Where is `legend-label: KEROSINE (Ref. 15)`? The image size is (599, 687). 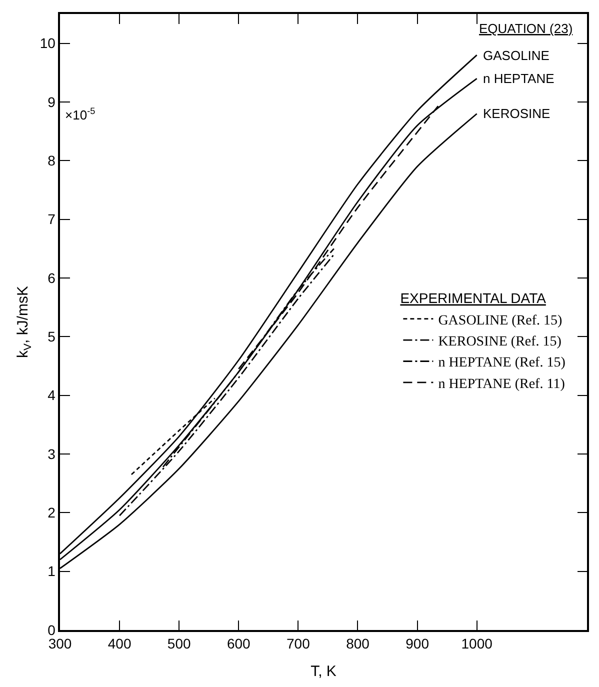 legend-label: KEROSINE (Ref. 15) is located at coordinates (500, 342).